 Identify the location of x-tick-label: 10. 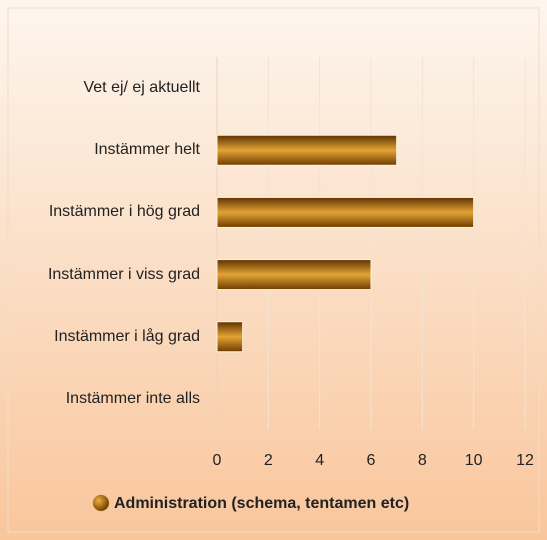
(474, 460).